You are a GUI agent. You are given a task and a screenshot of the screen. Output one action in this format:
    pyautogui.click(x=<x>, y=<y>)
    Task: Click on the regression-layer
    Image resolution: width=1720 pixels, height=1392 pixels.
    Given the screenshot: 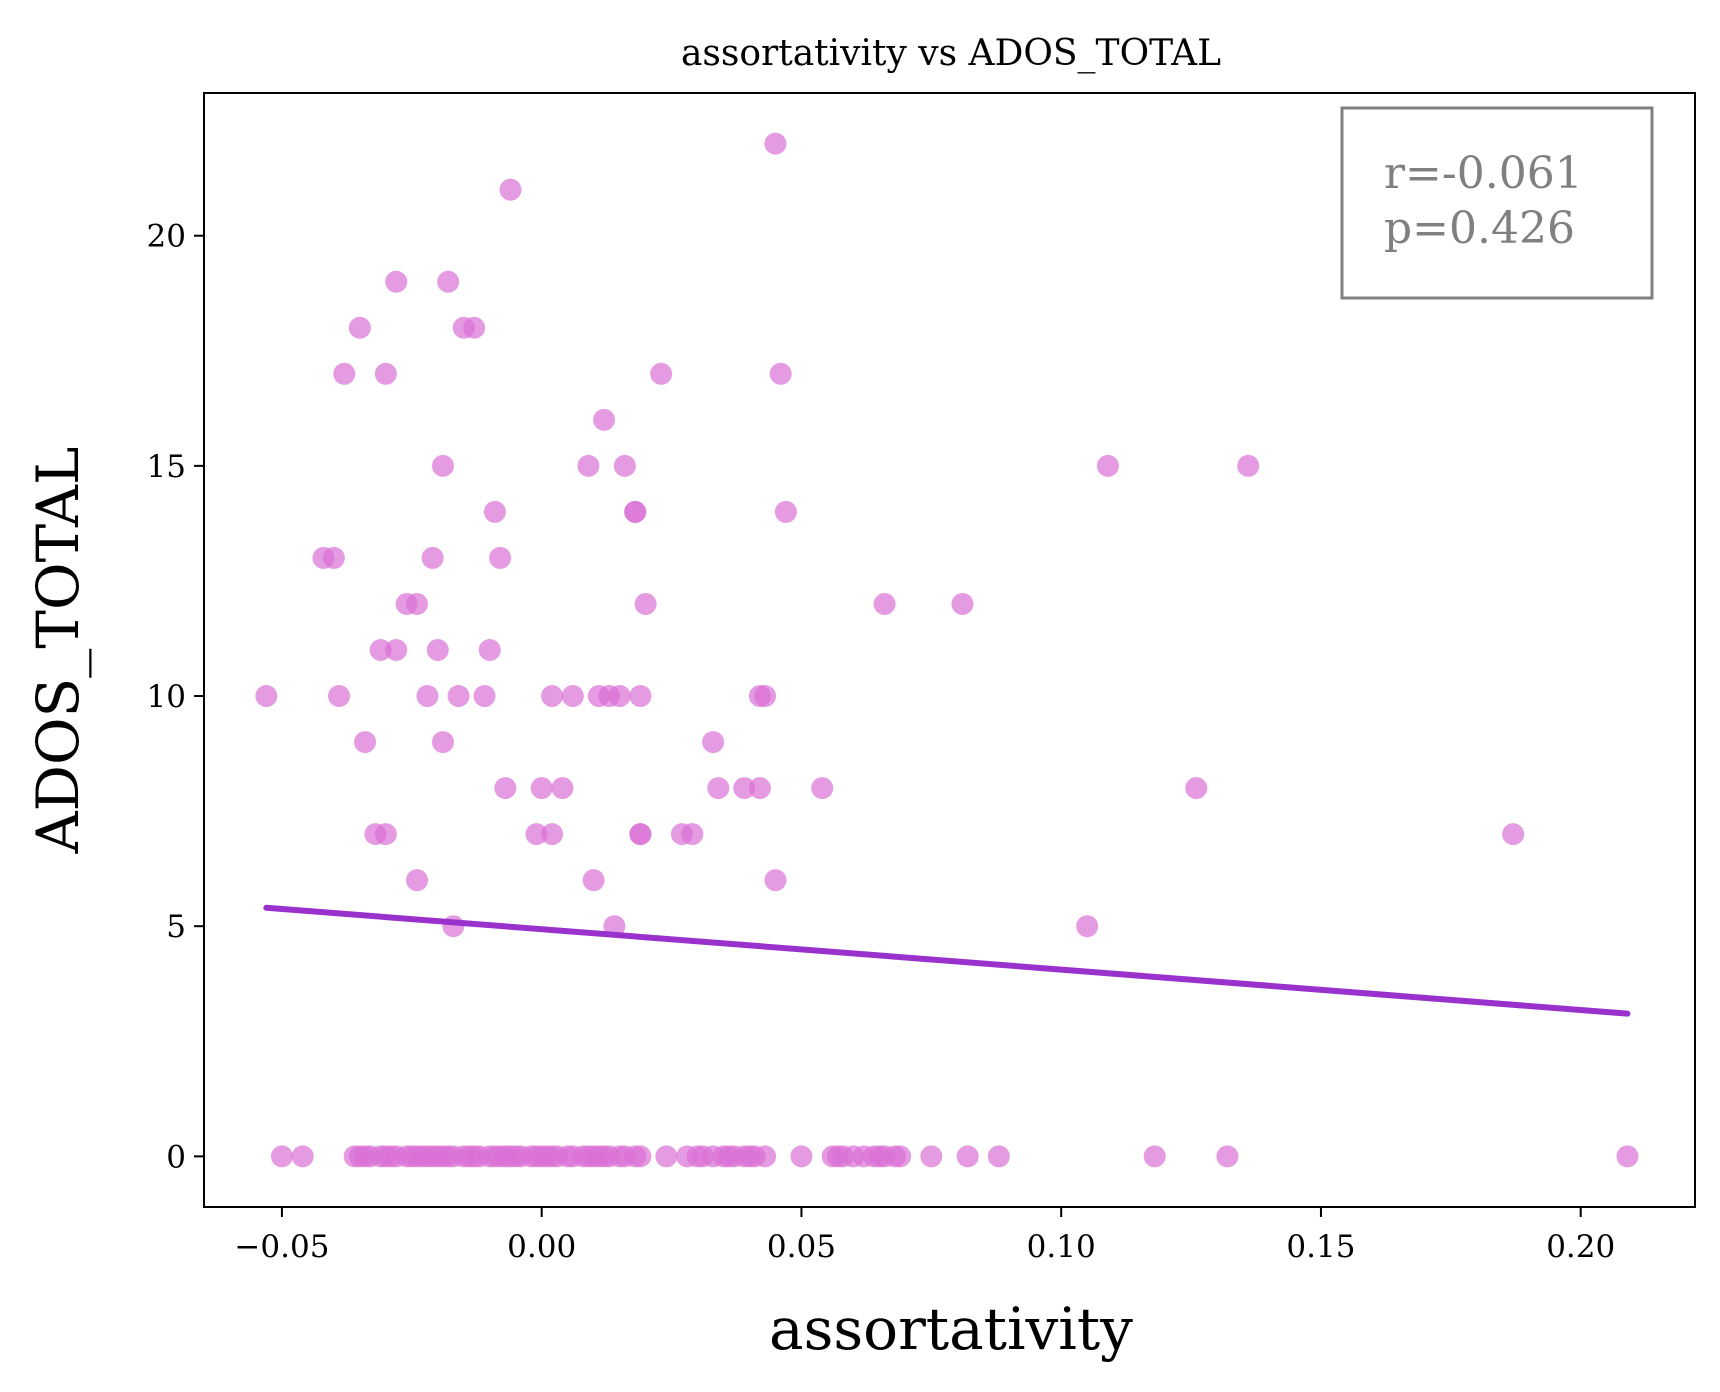 What is the action you would take?
    pyautogui.click(x=947, y=960)
    